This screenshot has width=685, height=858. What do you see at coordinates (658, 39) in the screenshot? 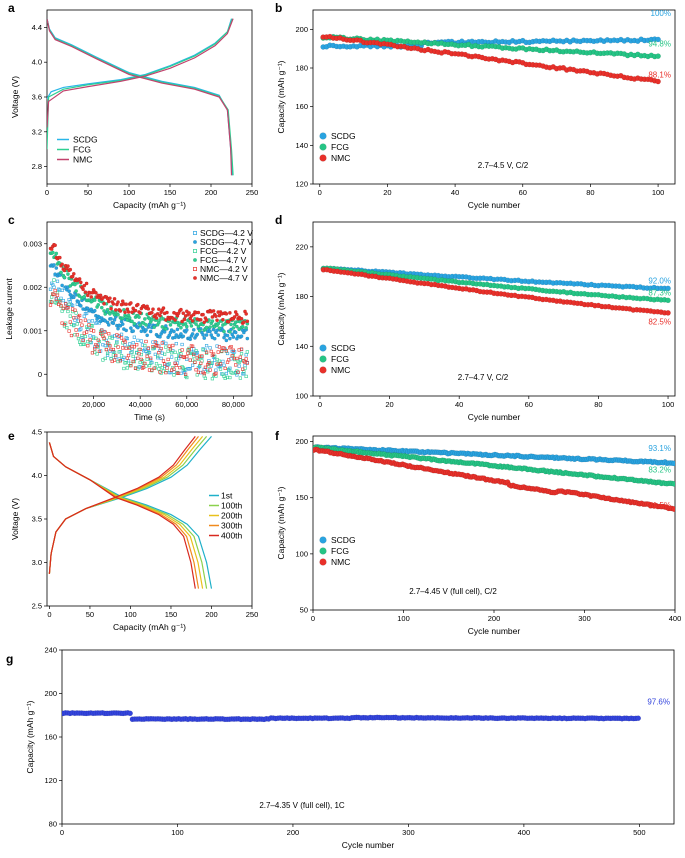
I see `data-point-scdg` at bounding box center [658, 39].